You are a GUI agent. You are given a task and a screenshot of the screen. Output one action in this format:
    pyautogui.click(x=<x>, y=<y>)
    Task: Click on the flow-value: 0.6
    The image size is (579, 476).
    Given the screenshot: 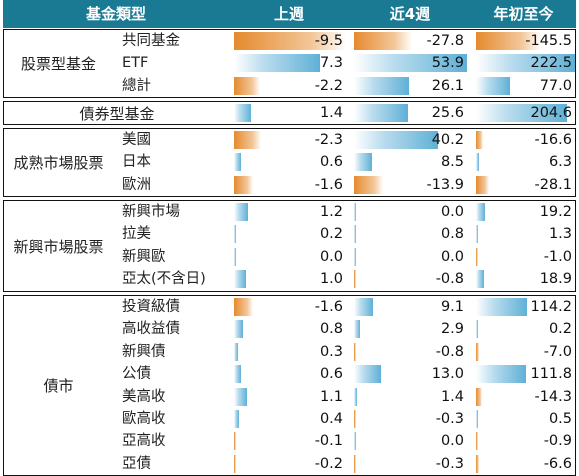 What is the action you would take?
    pyautogui.click(x=331, y=374)
    